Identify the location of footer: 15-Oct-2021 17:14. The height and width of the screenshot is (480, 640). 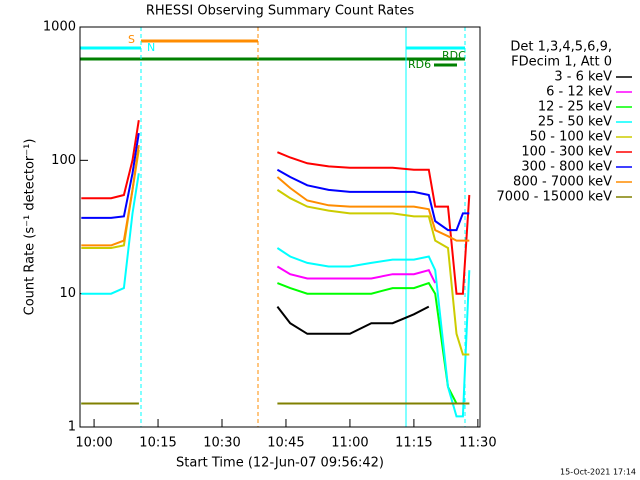
(598, 472).